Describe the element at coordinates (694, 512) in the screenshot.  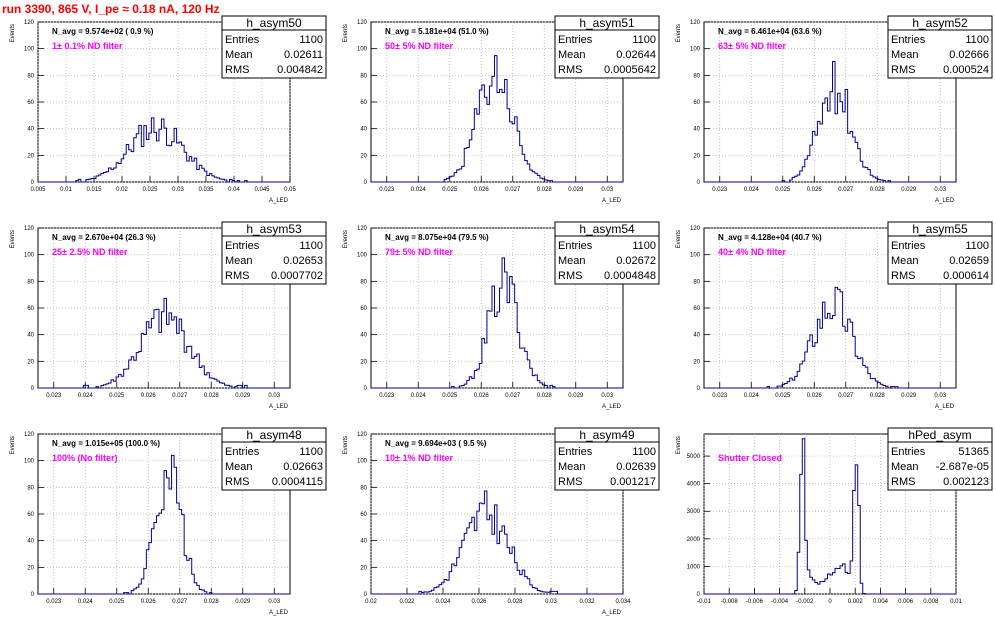
I see `y-tick-label: 3000` at that location.